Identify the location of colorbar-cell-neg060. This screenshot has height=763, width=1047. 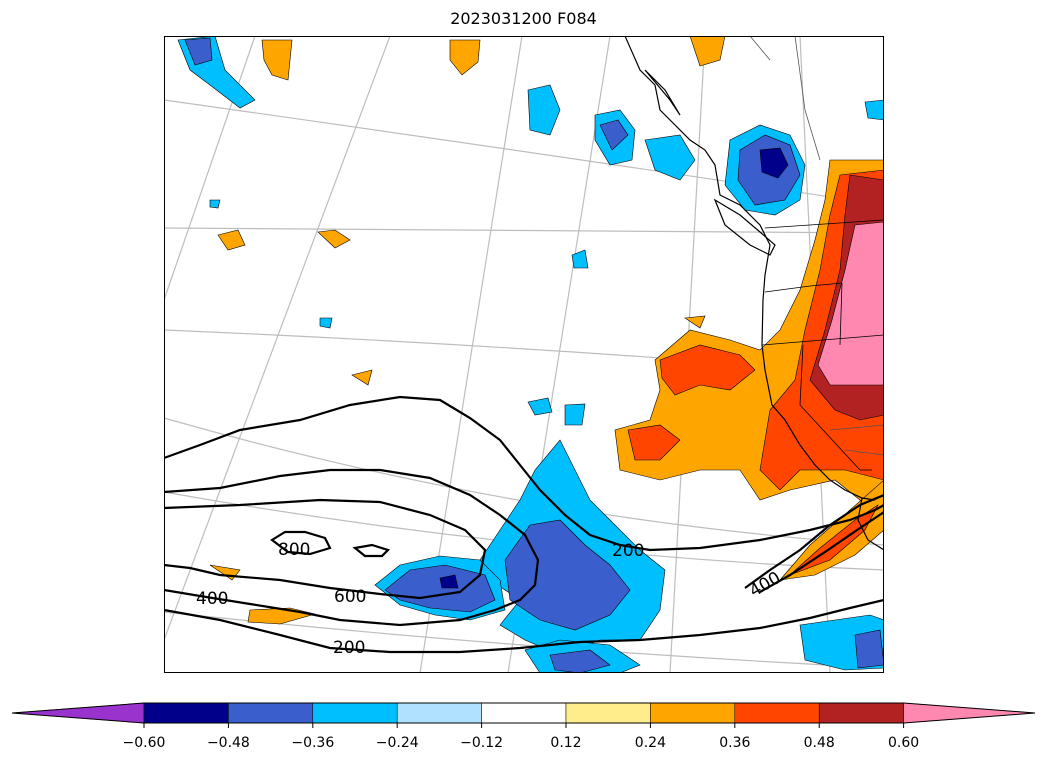
(186, 713).